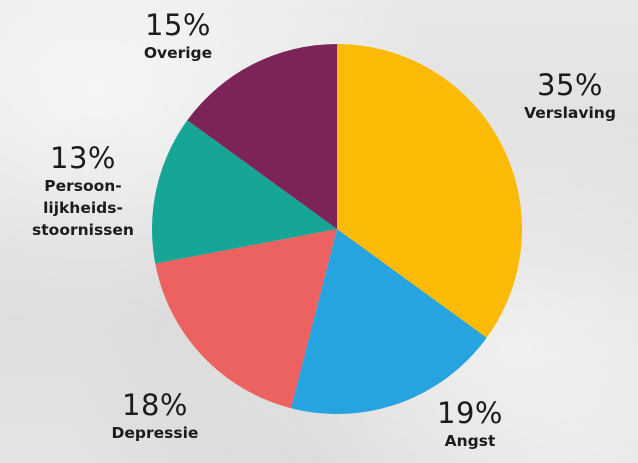 Image resolution: width=638 pixels, height=463 pixels. I want to click on pie-slice-overige, so click(262, 136).